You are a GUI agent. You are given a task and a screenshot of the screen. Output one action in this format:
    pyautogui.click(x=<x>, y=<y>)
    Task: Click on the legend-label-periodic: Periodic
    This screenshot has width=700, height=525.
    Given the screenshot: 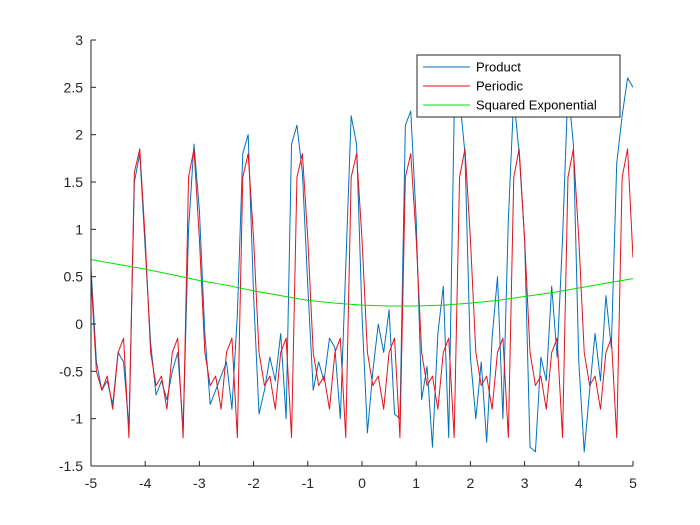 What is the action you would take?
    pyautogui.click(x=499, y=86)
    